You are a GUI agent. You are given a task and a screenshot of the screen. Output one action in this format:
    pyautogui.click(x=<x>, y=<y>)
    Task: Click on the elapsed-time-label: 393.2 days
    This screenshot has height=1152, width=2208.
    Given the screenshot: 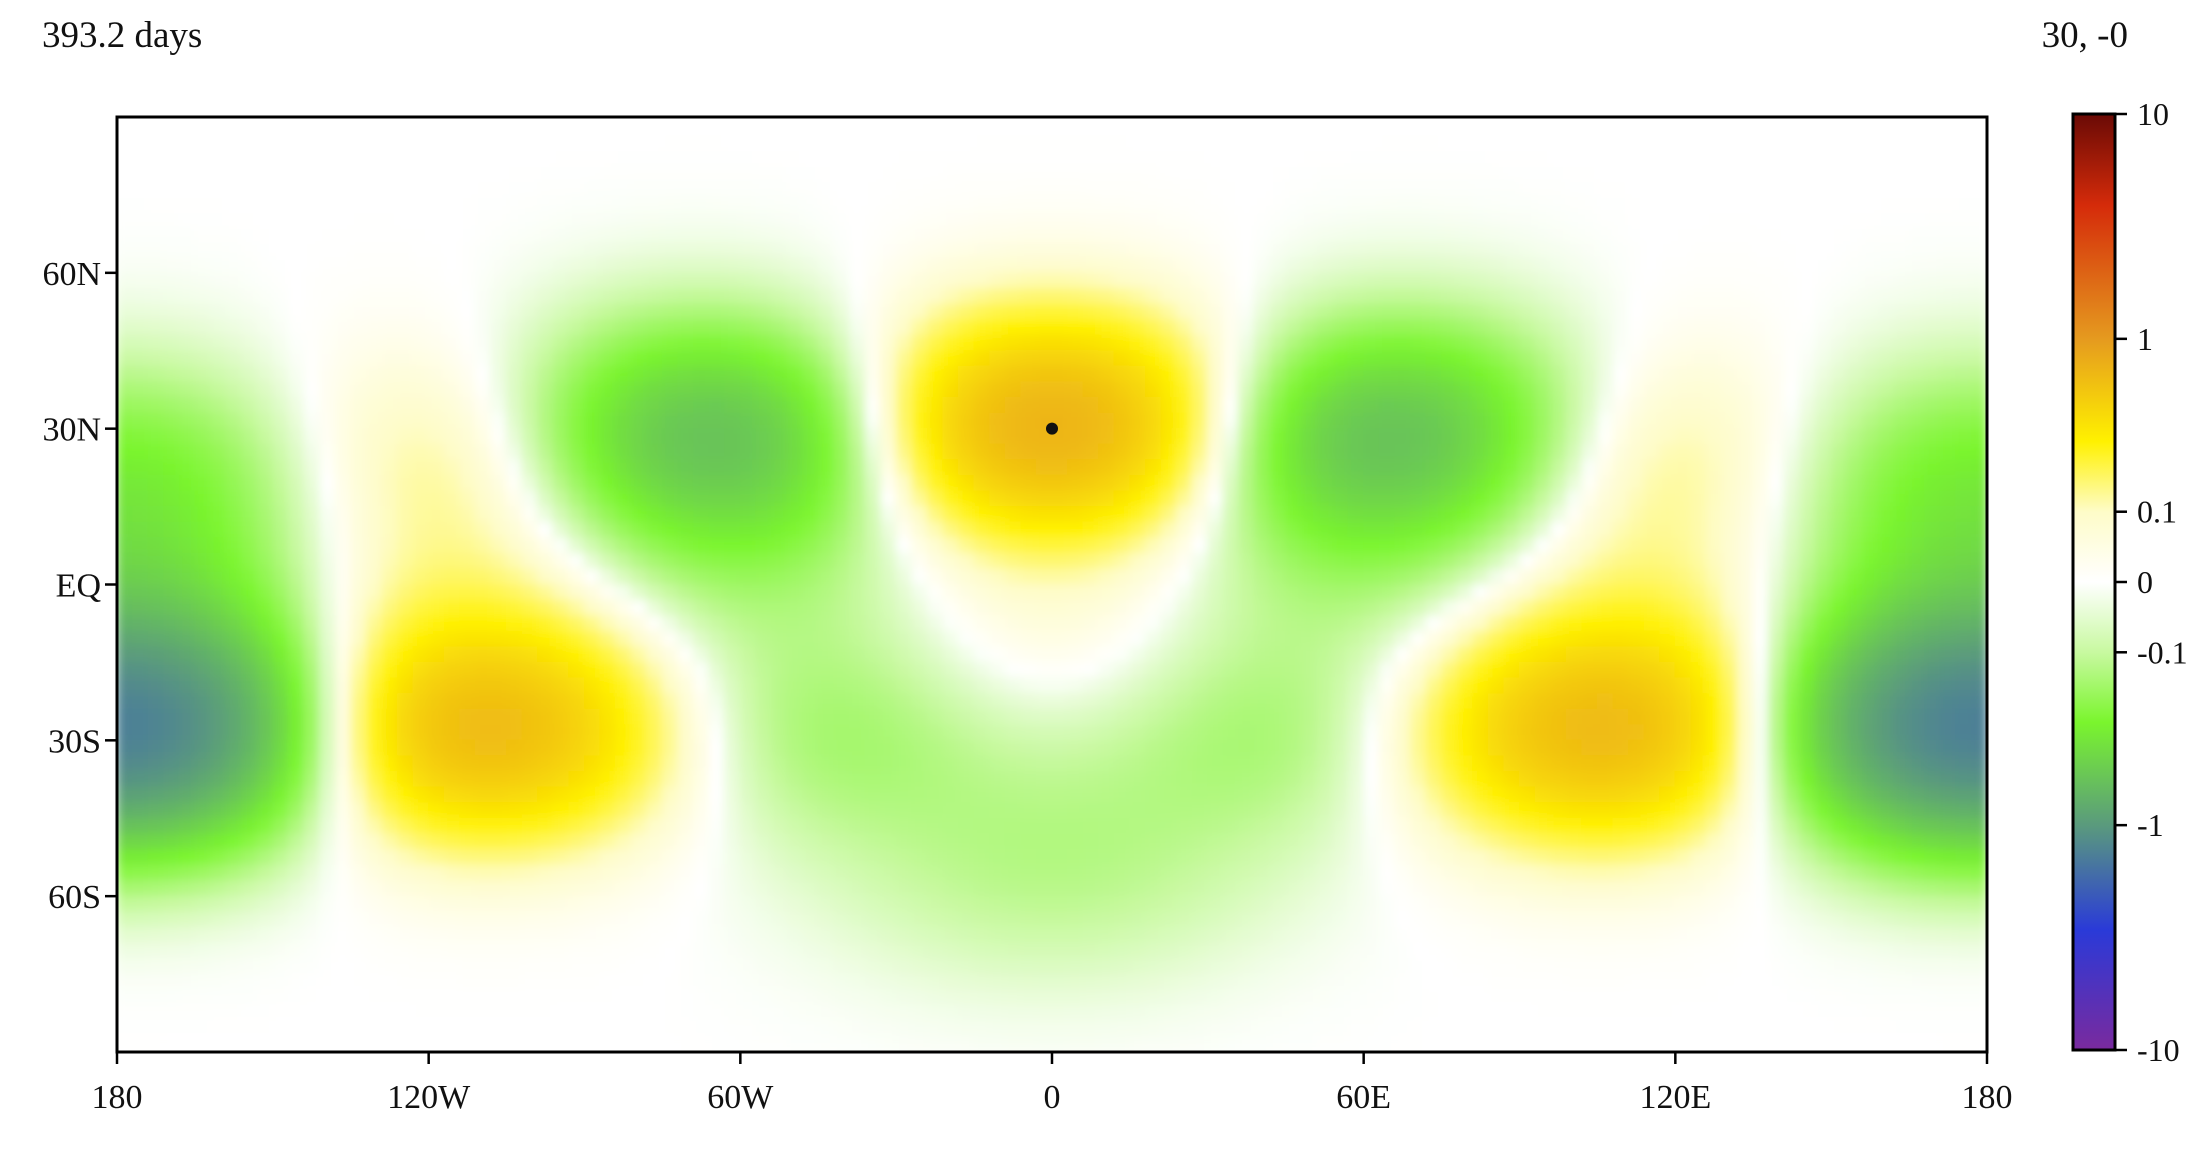 What is the action you would take?
    pyautogui.click(x=122, y=35)
    